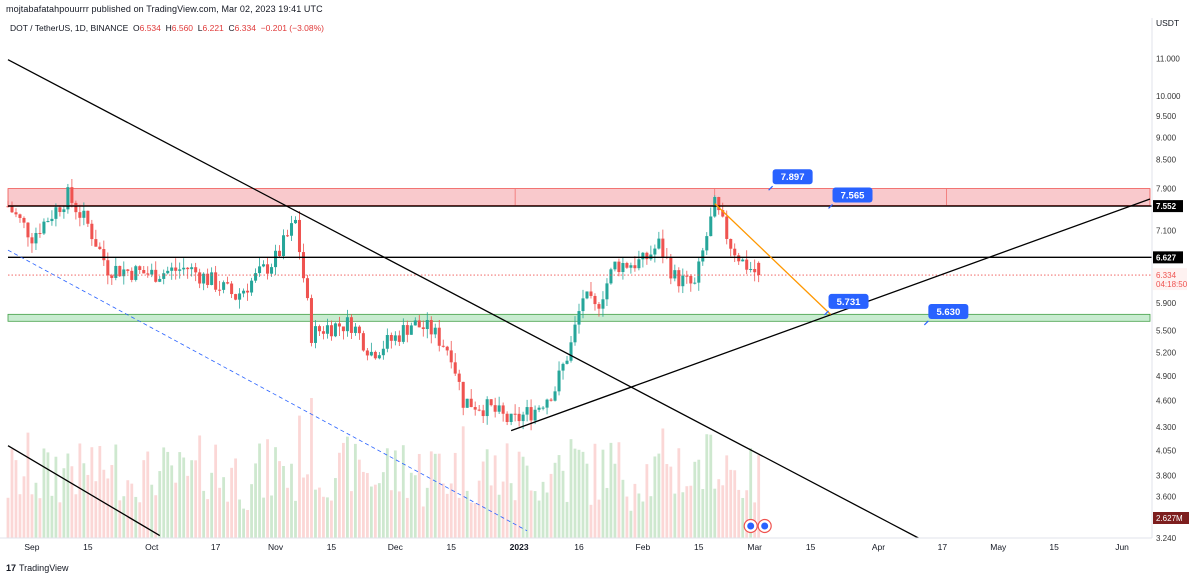  Describe the element at coordinates (998, 547) in the screenshot. I see `x-tick-label: May` at that location.